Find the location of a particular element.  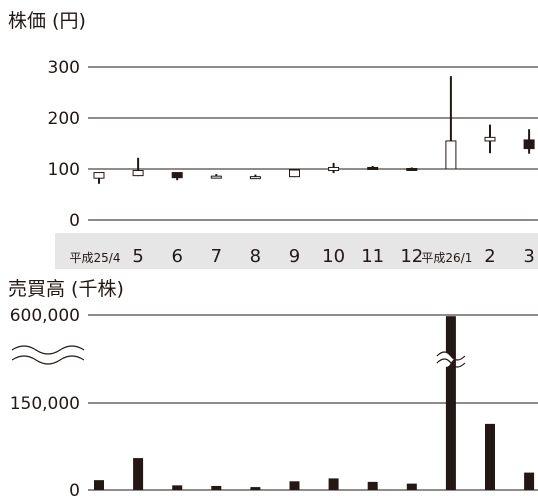

volume-y-tick-label: 150,000 is located at coordinates (45, 404).